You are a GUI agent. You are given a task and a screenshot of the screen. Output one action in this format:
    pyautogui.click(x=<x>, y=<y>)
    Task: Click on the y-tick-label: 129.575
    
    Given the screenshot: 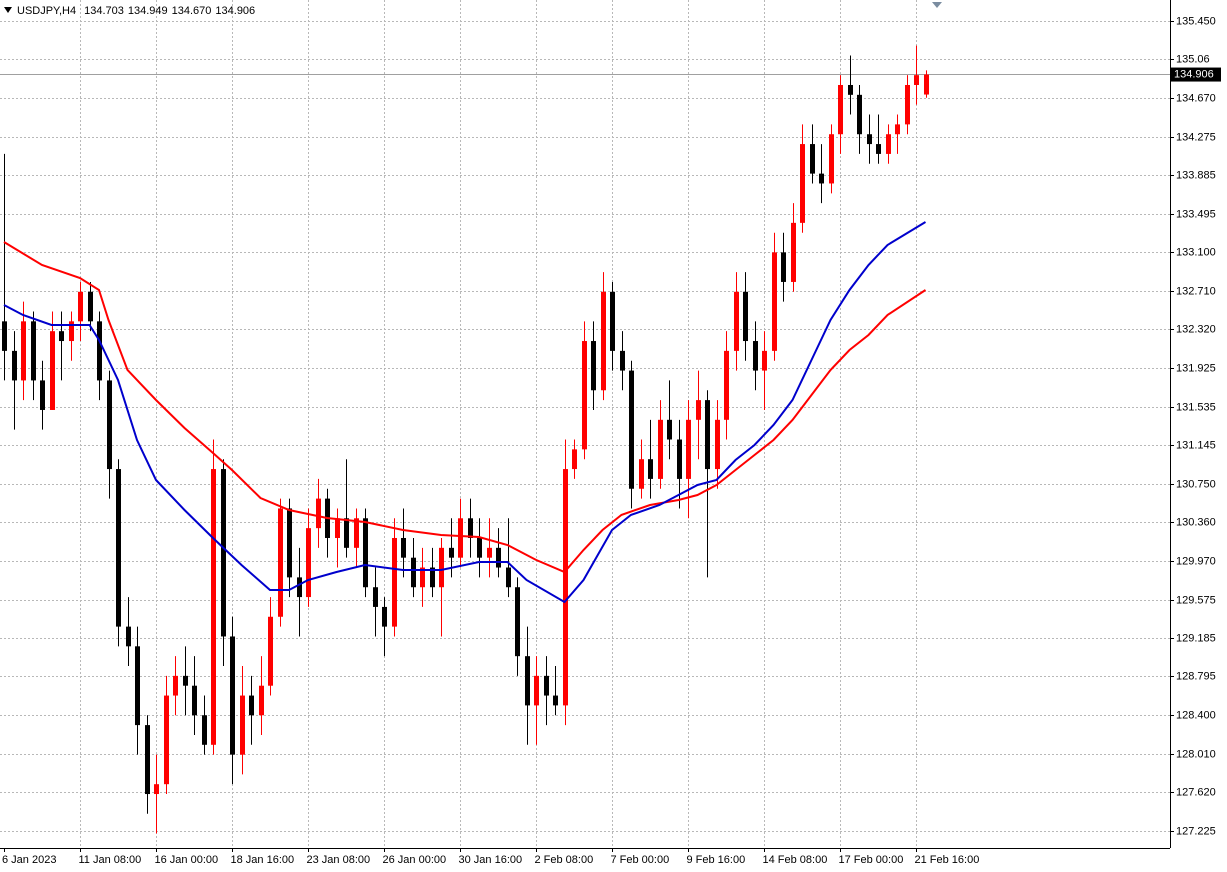 What is the action you would take?
    pyautogui.click(x=1196, y=600)
    